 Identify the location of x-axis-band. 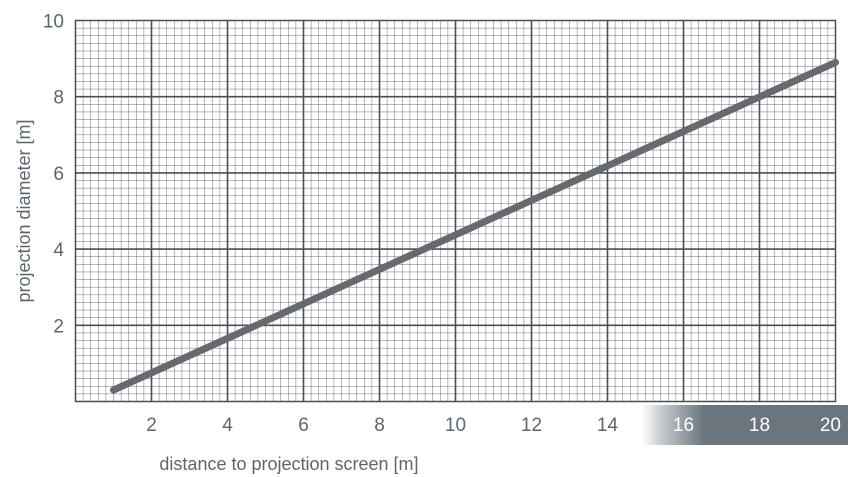
(745, 425).